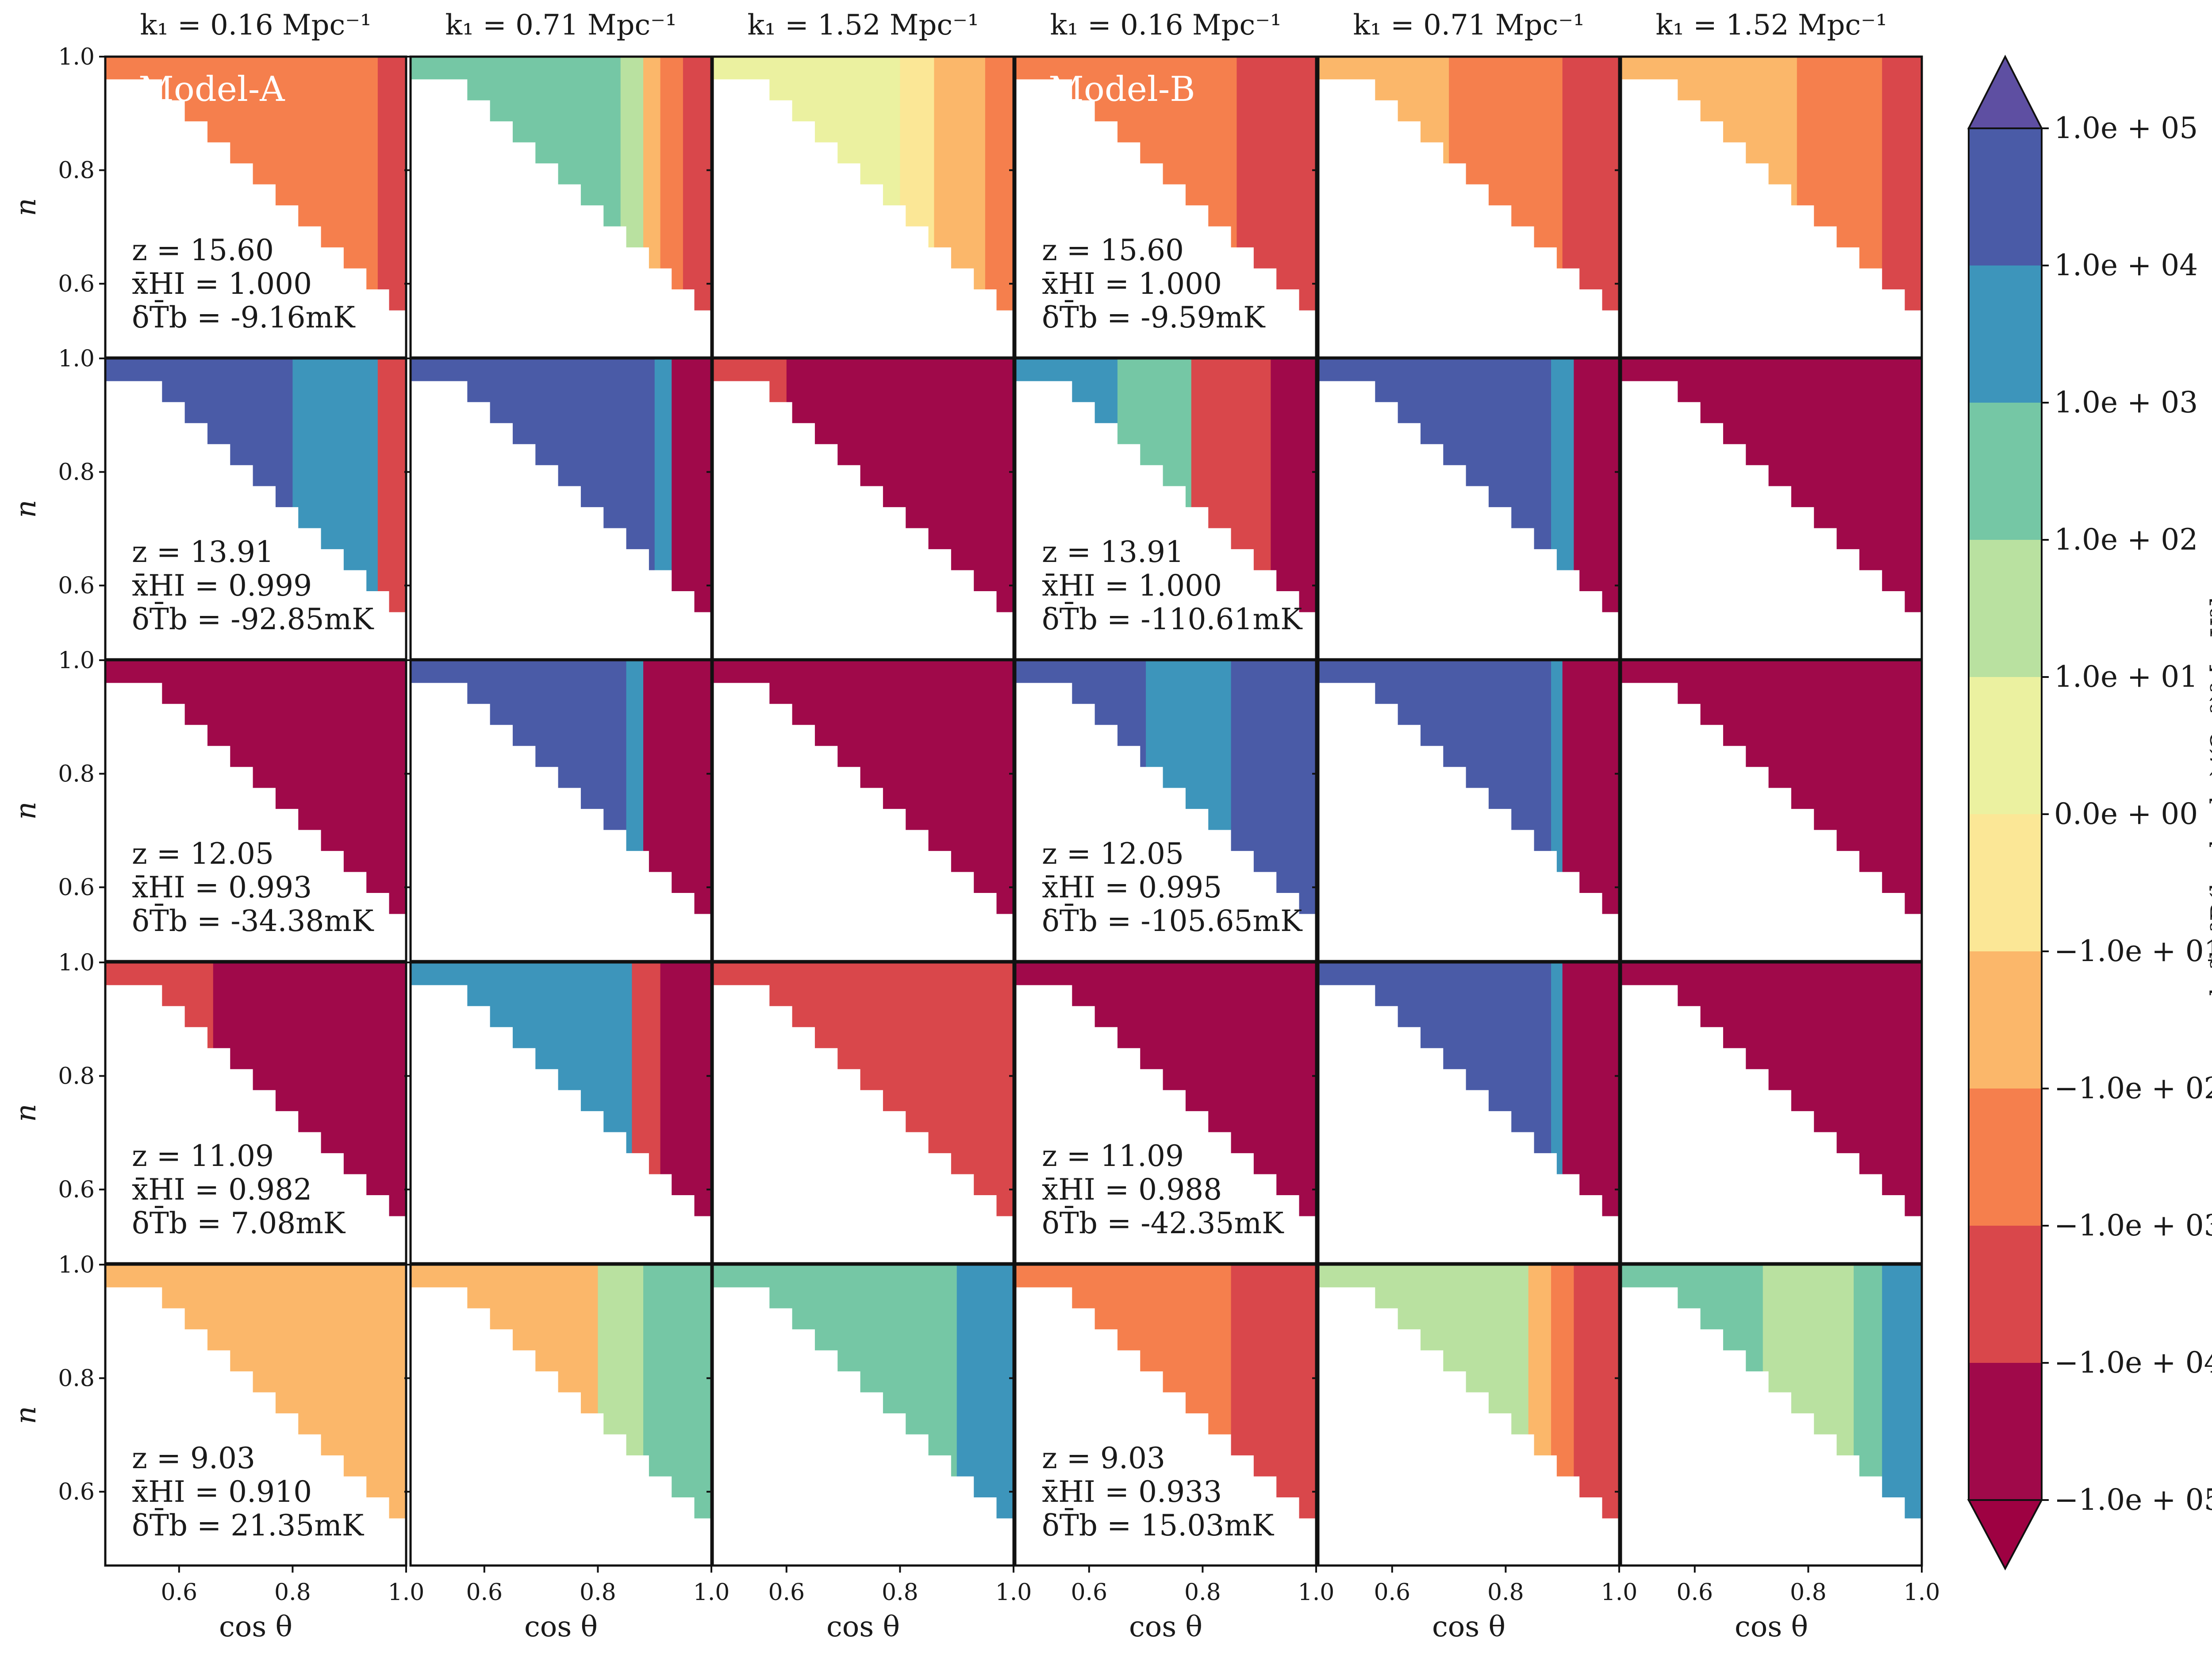 The image size is (2212, 1658). I want to click on neutral-fraction-label: x̄HI = 0.910, so click(222, 1492).